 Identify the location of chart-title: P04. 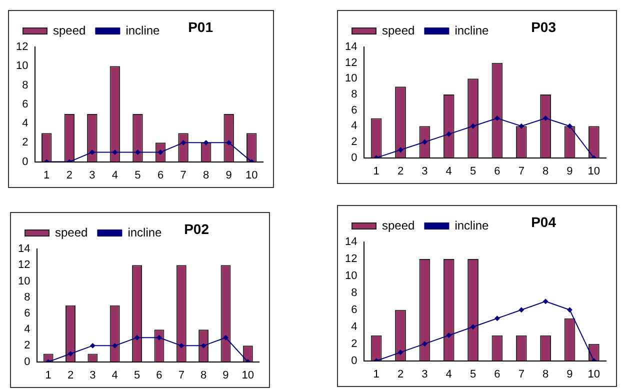
(543, 222).